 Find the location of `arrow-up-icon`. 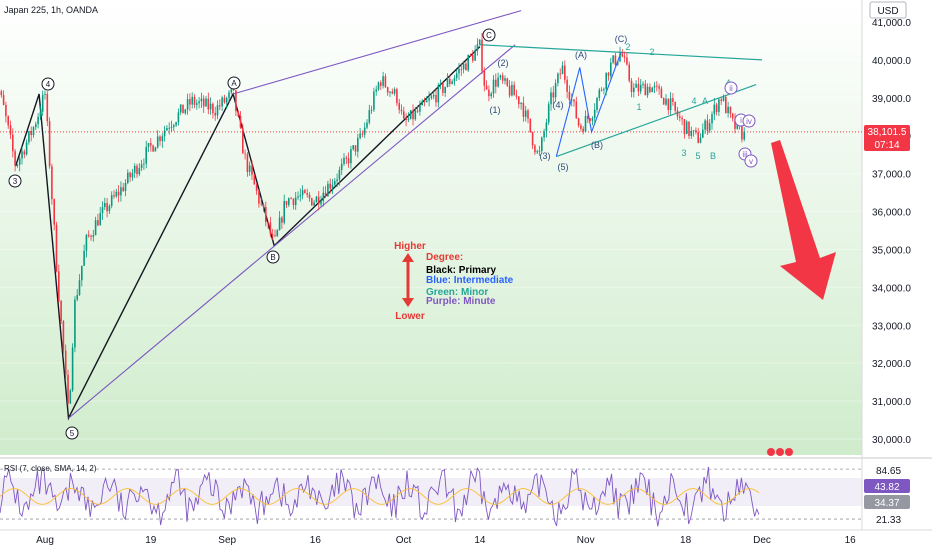

arrow-up-icon is located at coordinates (408, 257).